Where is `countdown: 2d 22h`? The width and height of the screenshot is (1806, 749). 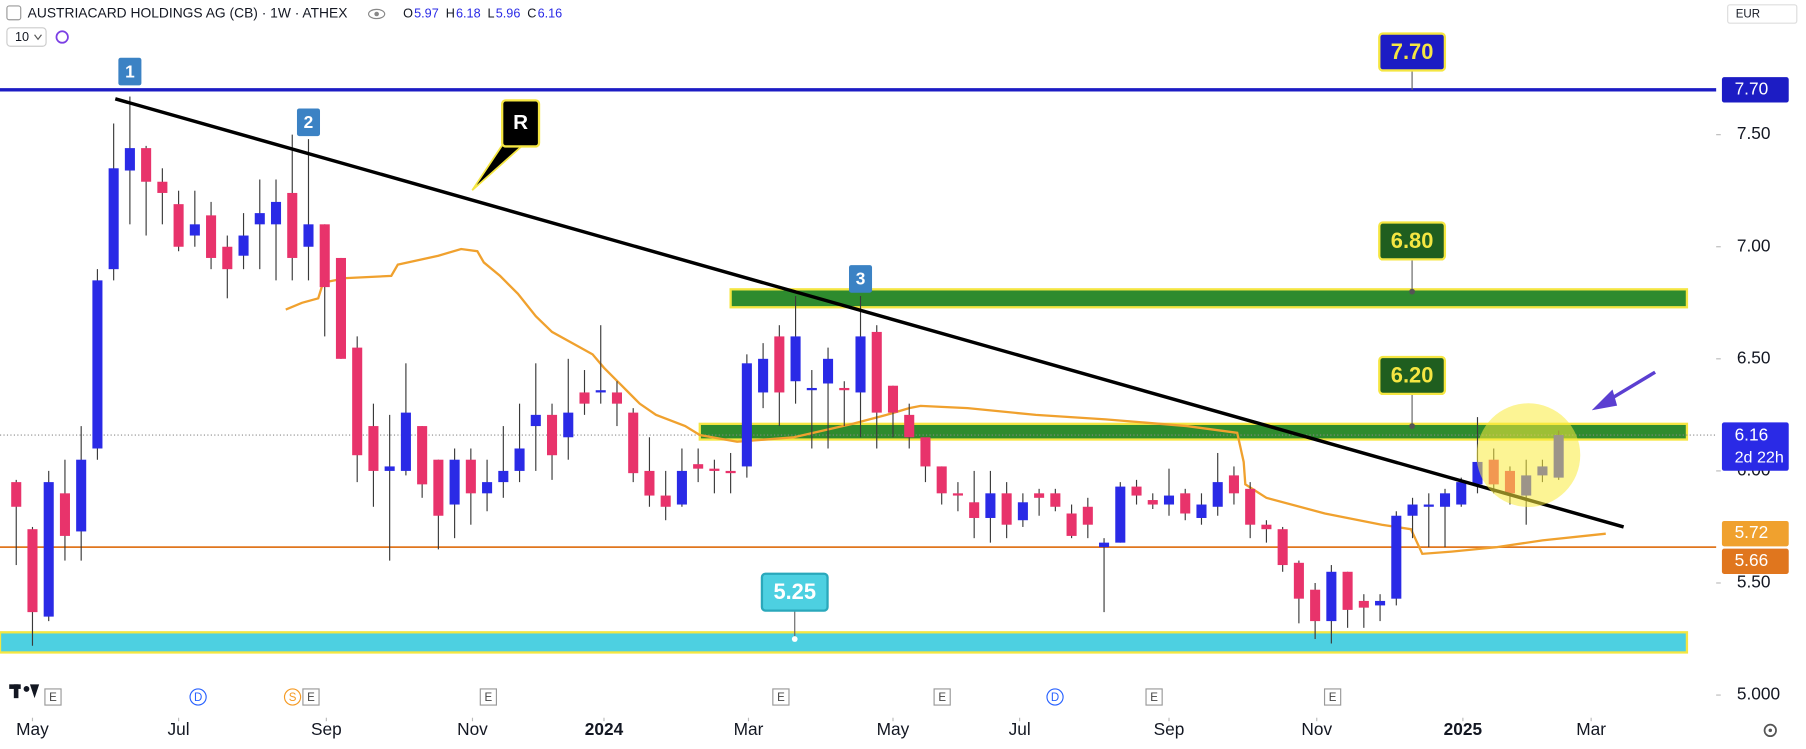
countdown: 2d 22h is located at coordinates (1759, 457).